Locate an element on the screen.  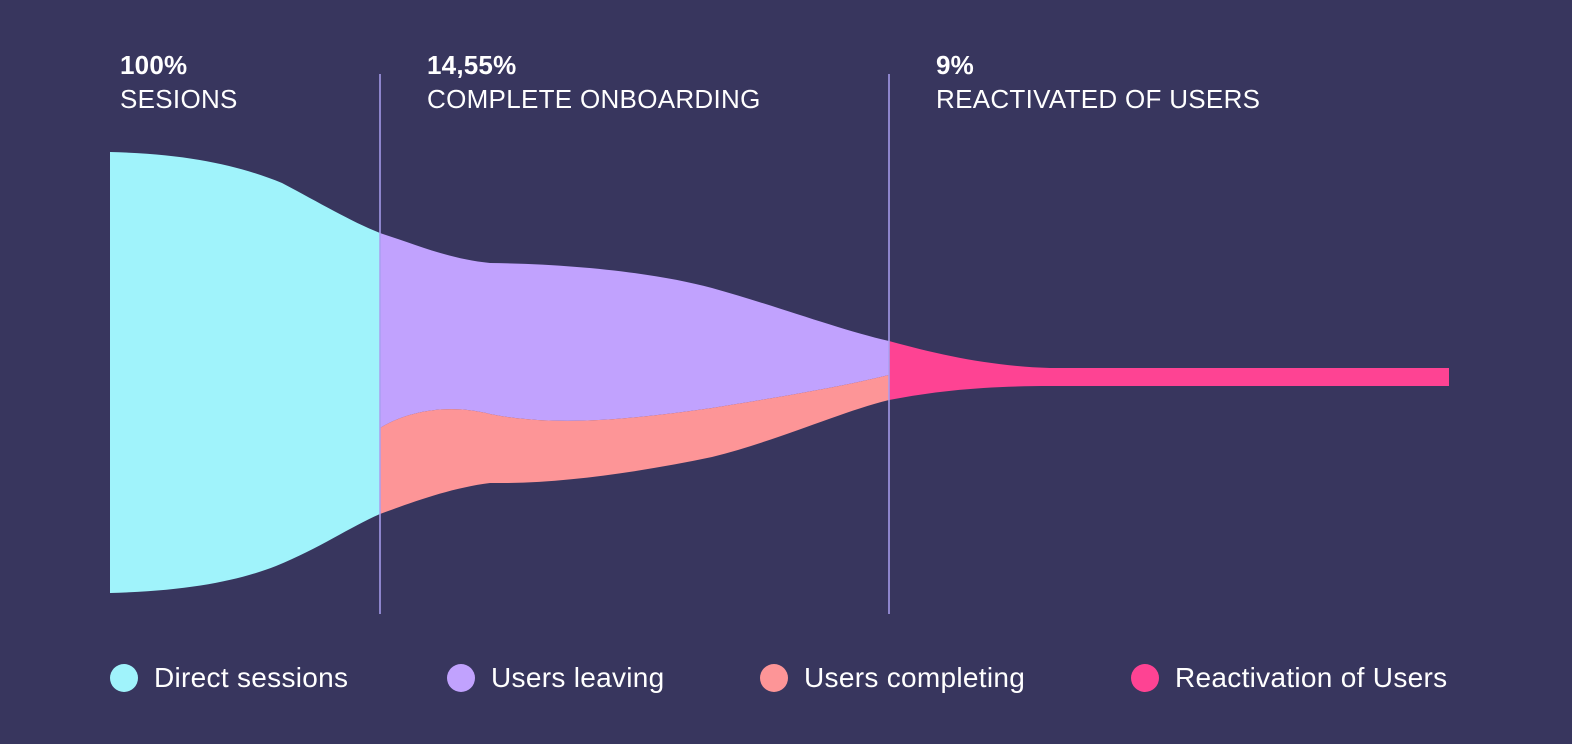
stage-value: 100% is located at coordinates (154, 65).